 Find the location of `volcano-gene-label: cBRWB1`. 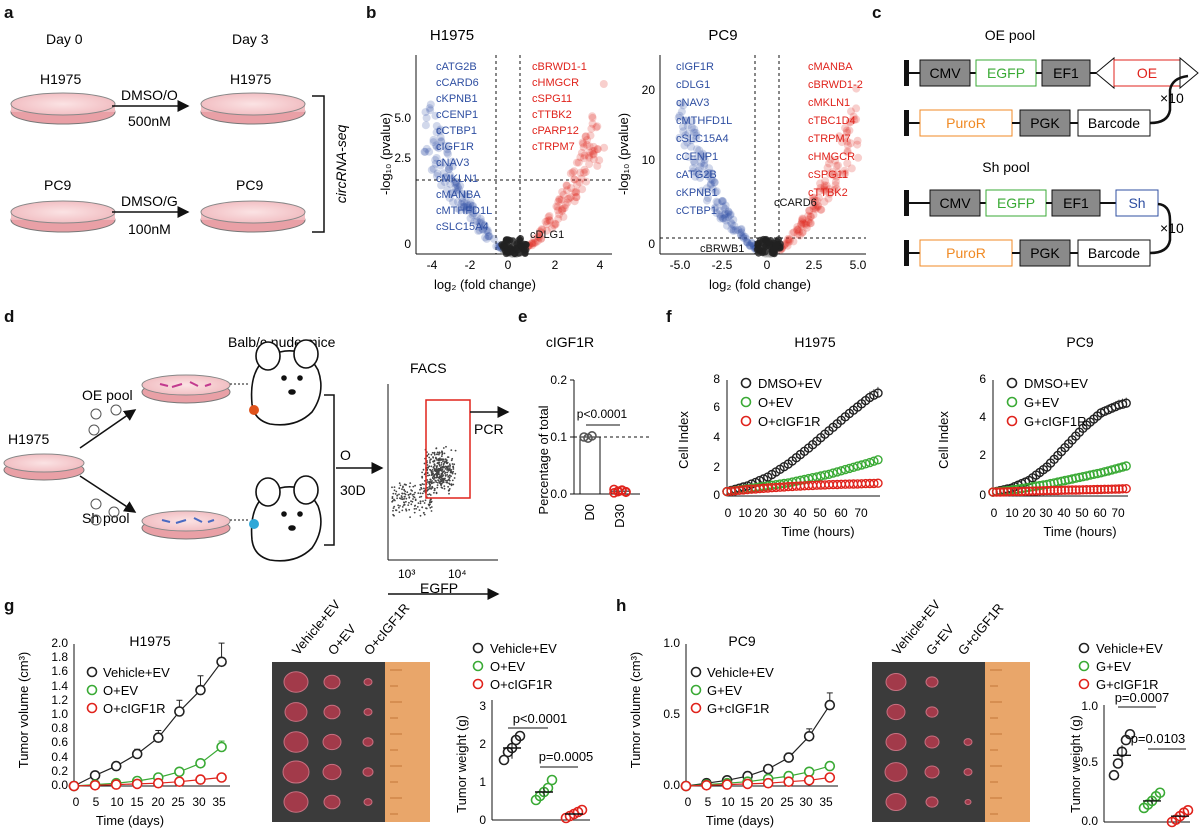

volcano-gene-label: cBRWB1 is located at coordinates (722, 249).